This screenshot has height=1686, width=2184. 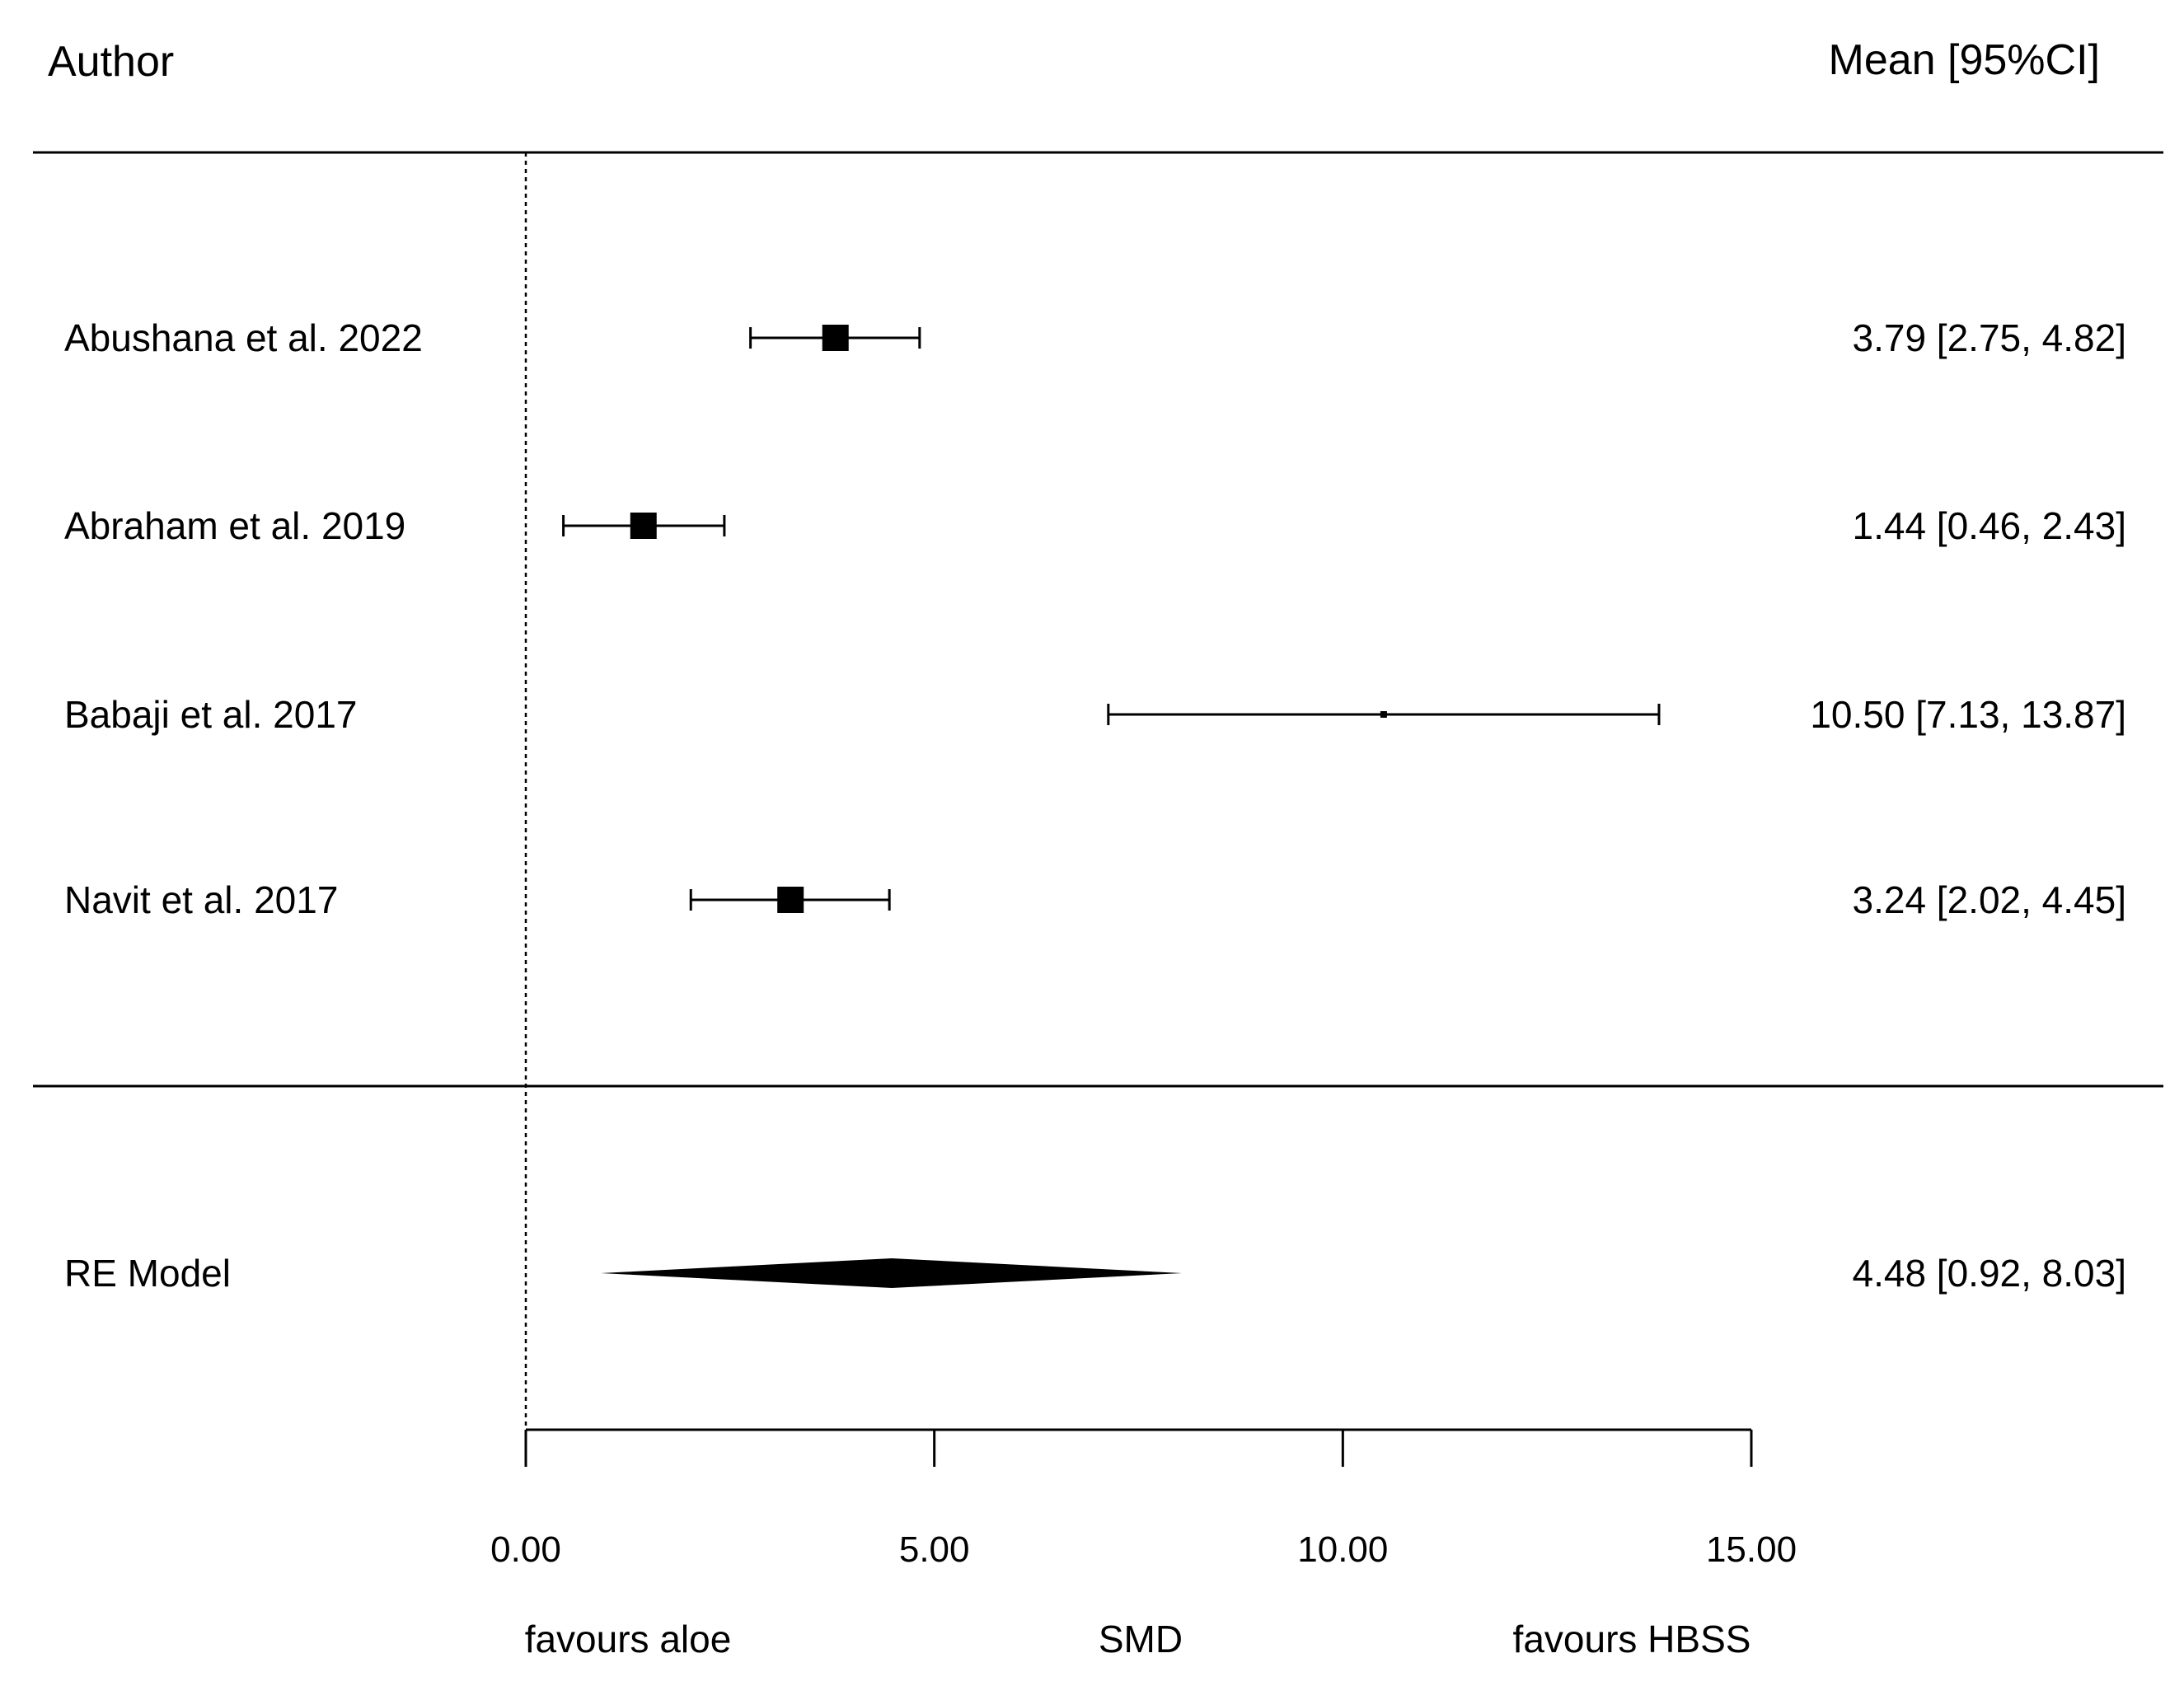 What do you see at coordinates (211, 714) in the screenshot?
I see `study-name: Babaji et al. 2017` at bounding box center [211, 714].